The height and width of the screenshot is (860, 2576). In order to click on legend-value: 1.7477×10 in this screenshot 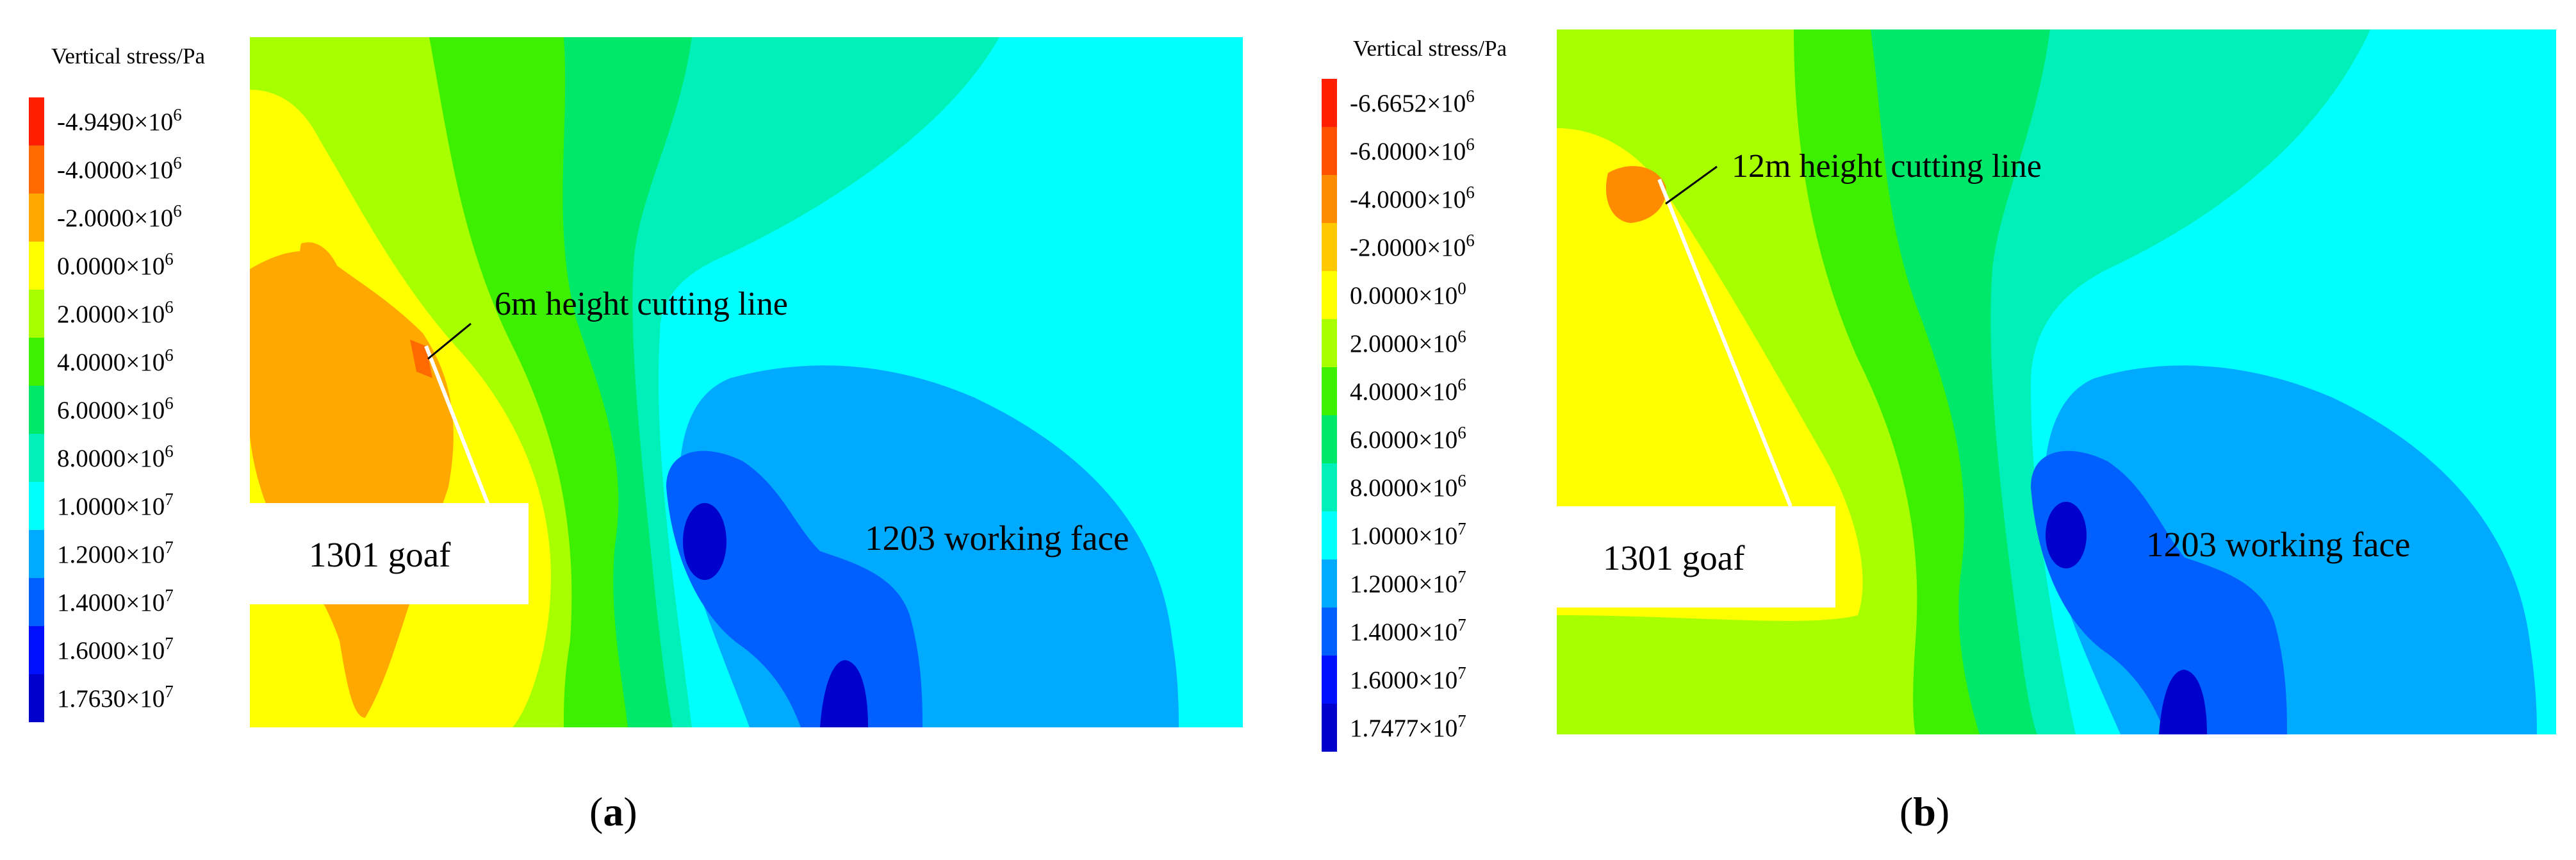, I will do `click(1404, 728)`.